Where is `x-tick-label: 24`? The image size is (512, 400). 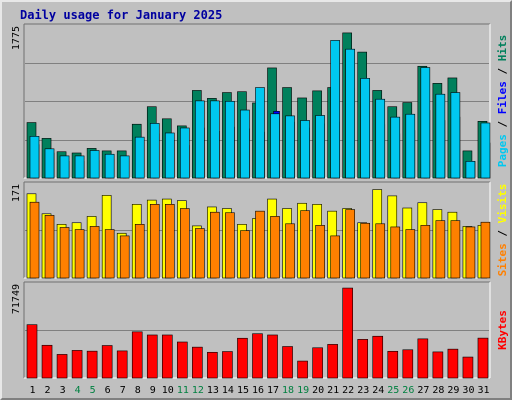 x-tick-label: 24 is located at coordinates (378, 390).